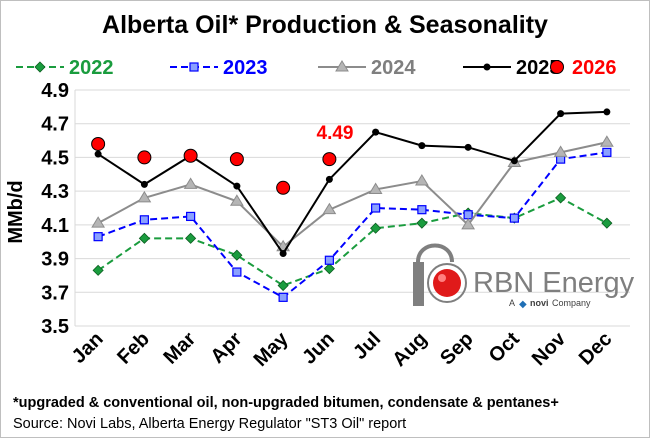 The image size is (650, 438). Describe the element at coordinates (316, 68) in the screenshot. I see `legend: 2022 2023 2024 2025 2026` at that location.